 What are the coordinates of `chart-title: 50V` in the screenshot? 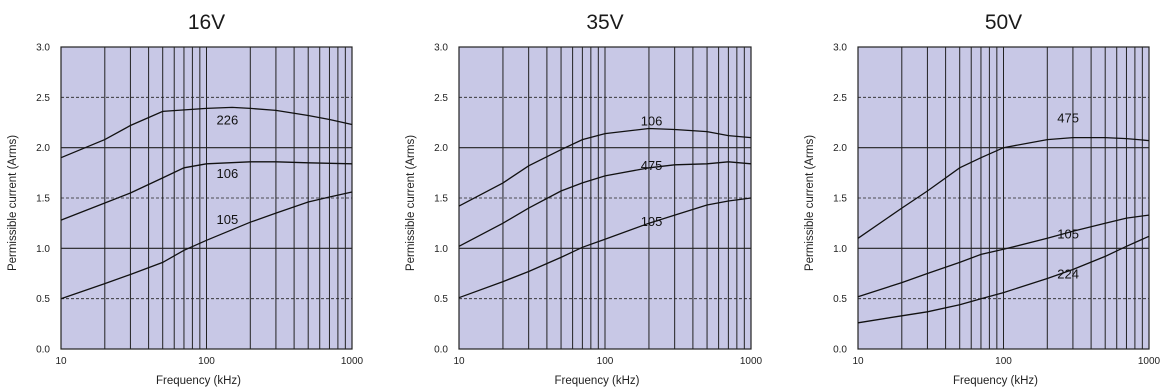 It's located at (1003, 22).